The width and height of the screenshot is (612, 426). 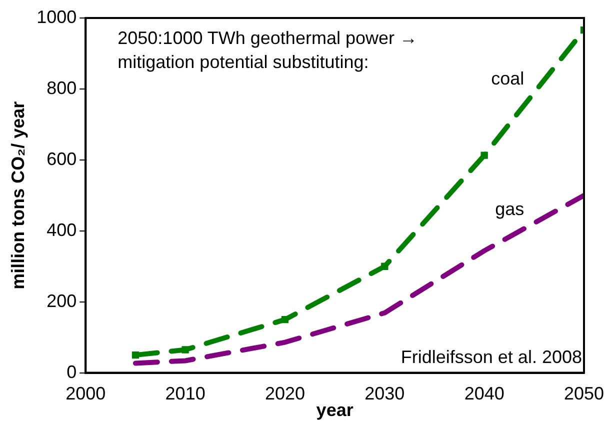 I want to click on y-tick-label: 400, so click(x=61, y=230).